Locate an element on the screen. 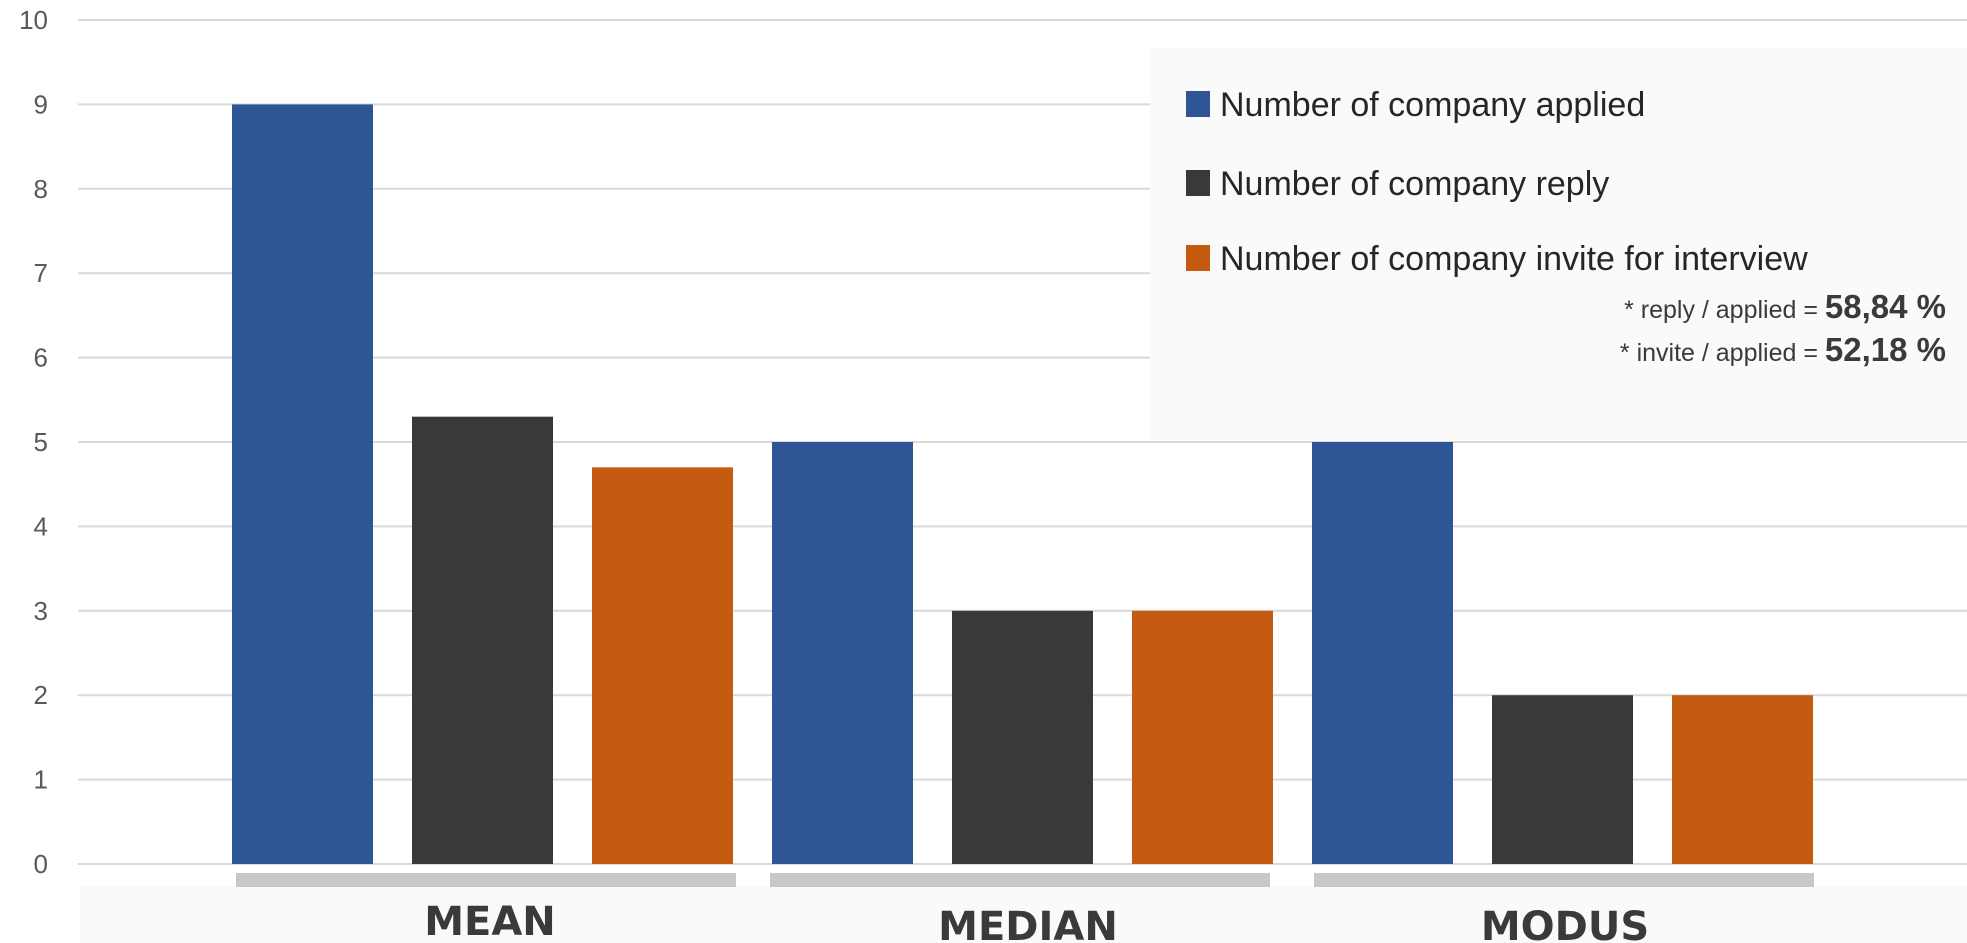 Image resolution: width=1967 pixels, height=943 pixels. y-tick-label: 0 is located at coordinates (41, 864).